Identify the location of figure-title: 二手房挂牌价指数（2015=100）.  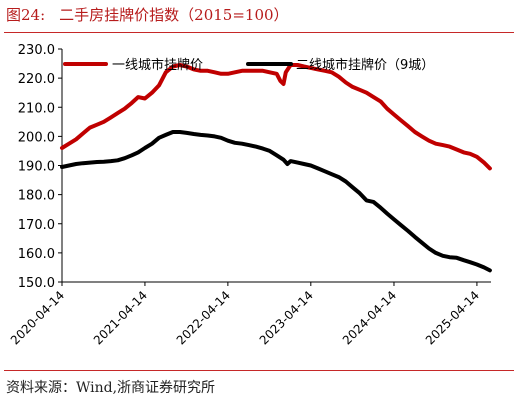
(174, 15).